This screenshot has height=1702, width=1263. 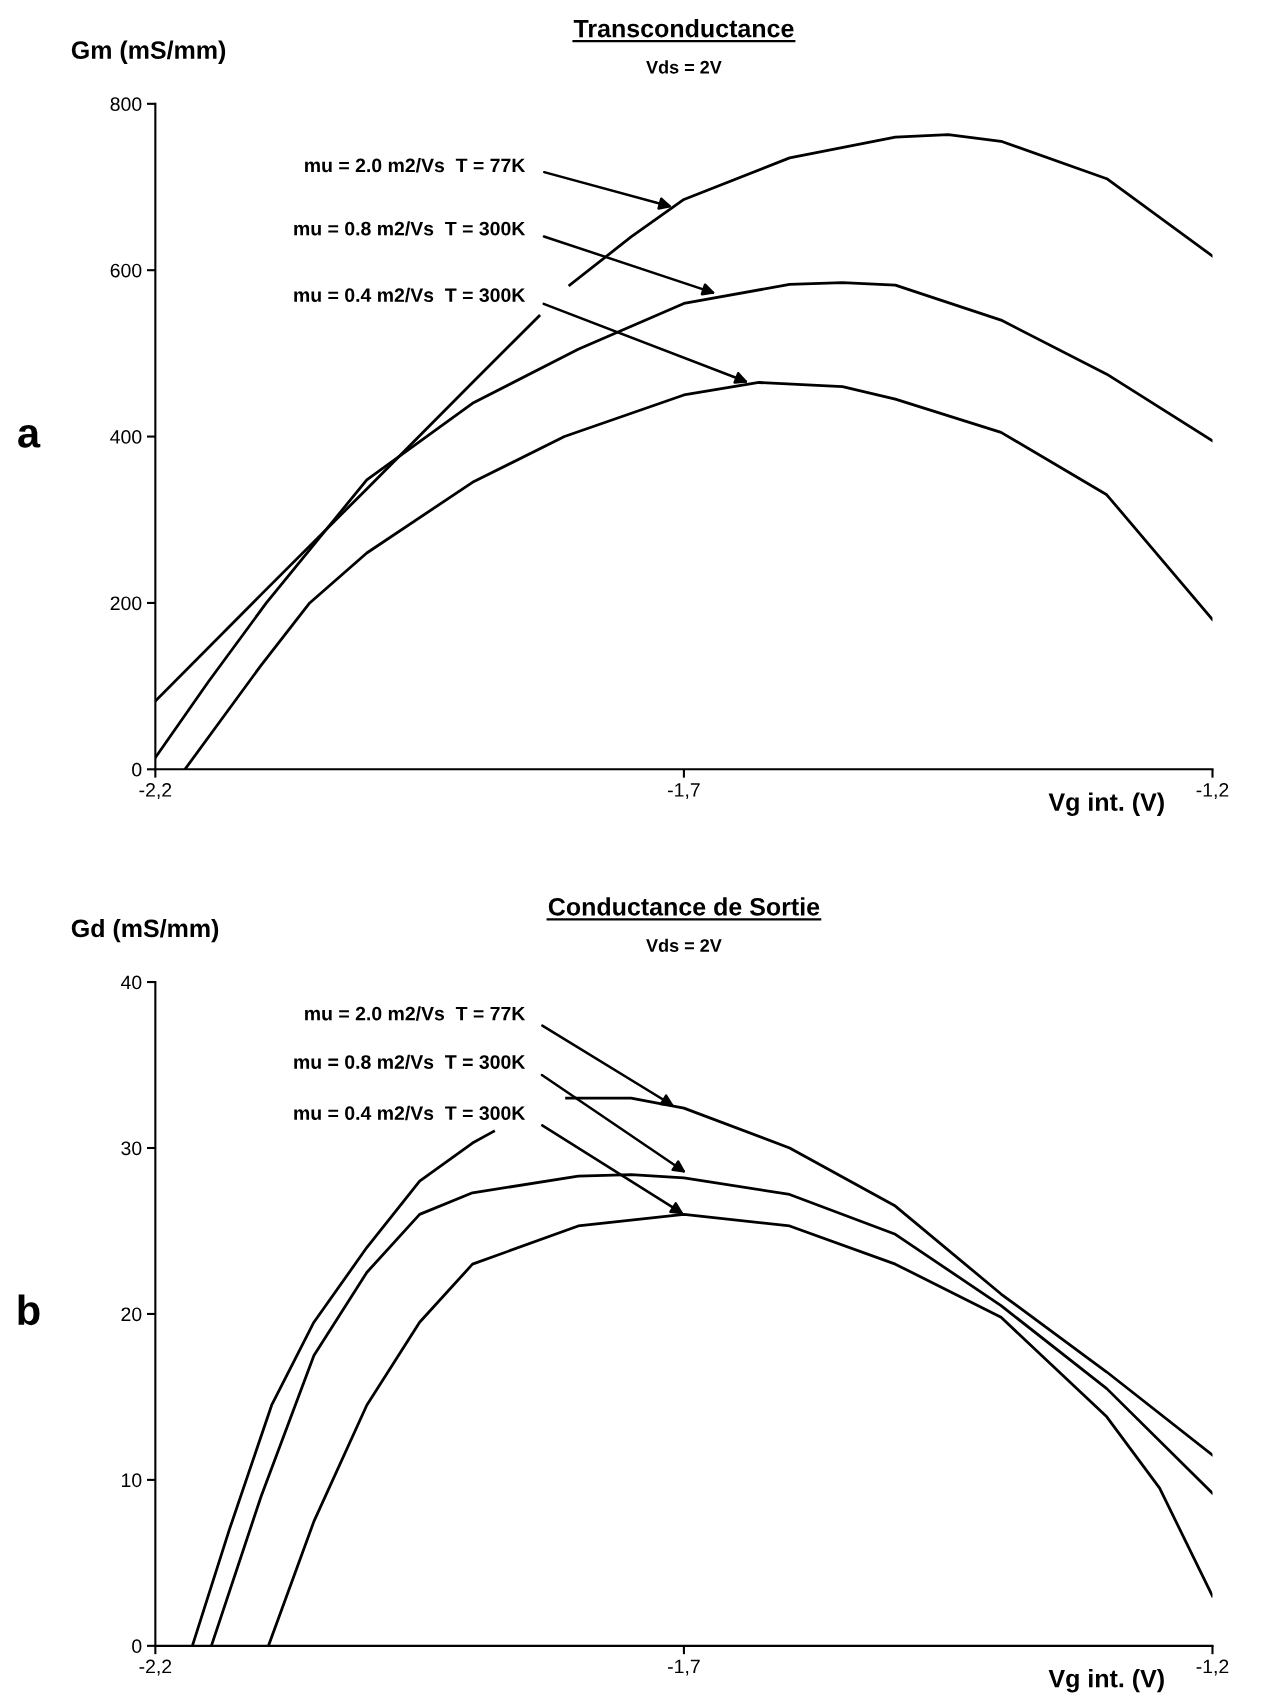 What do you see at coordinates (126, 104) in the screenshot?
I see `y-tick-label: 800` at bounding box center [126, 104].